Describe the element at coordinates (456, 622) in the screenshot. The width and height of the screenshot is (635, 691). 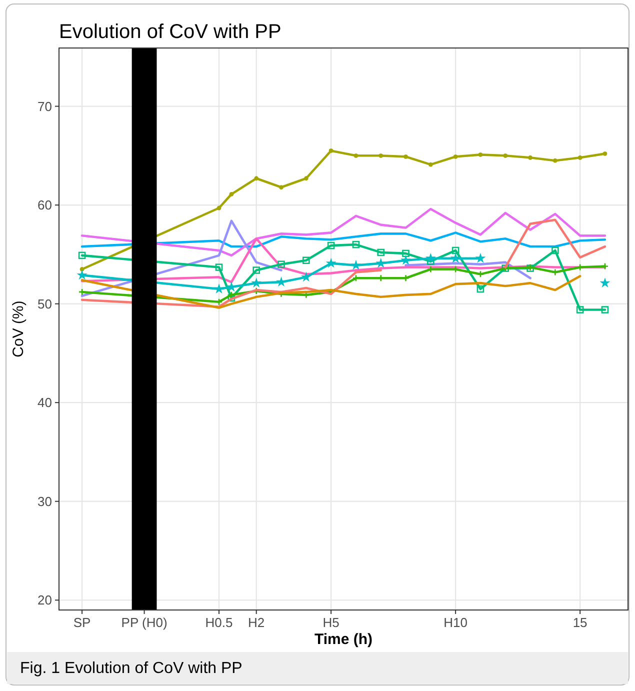
I see `x-tick-label: H10` at that location.